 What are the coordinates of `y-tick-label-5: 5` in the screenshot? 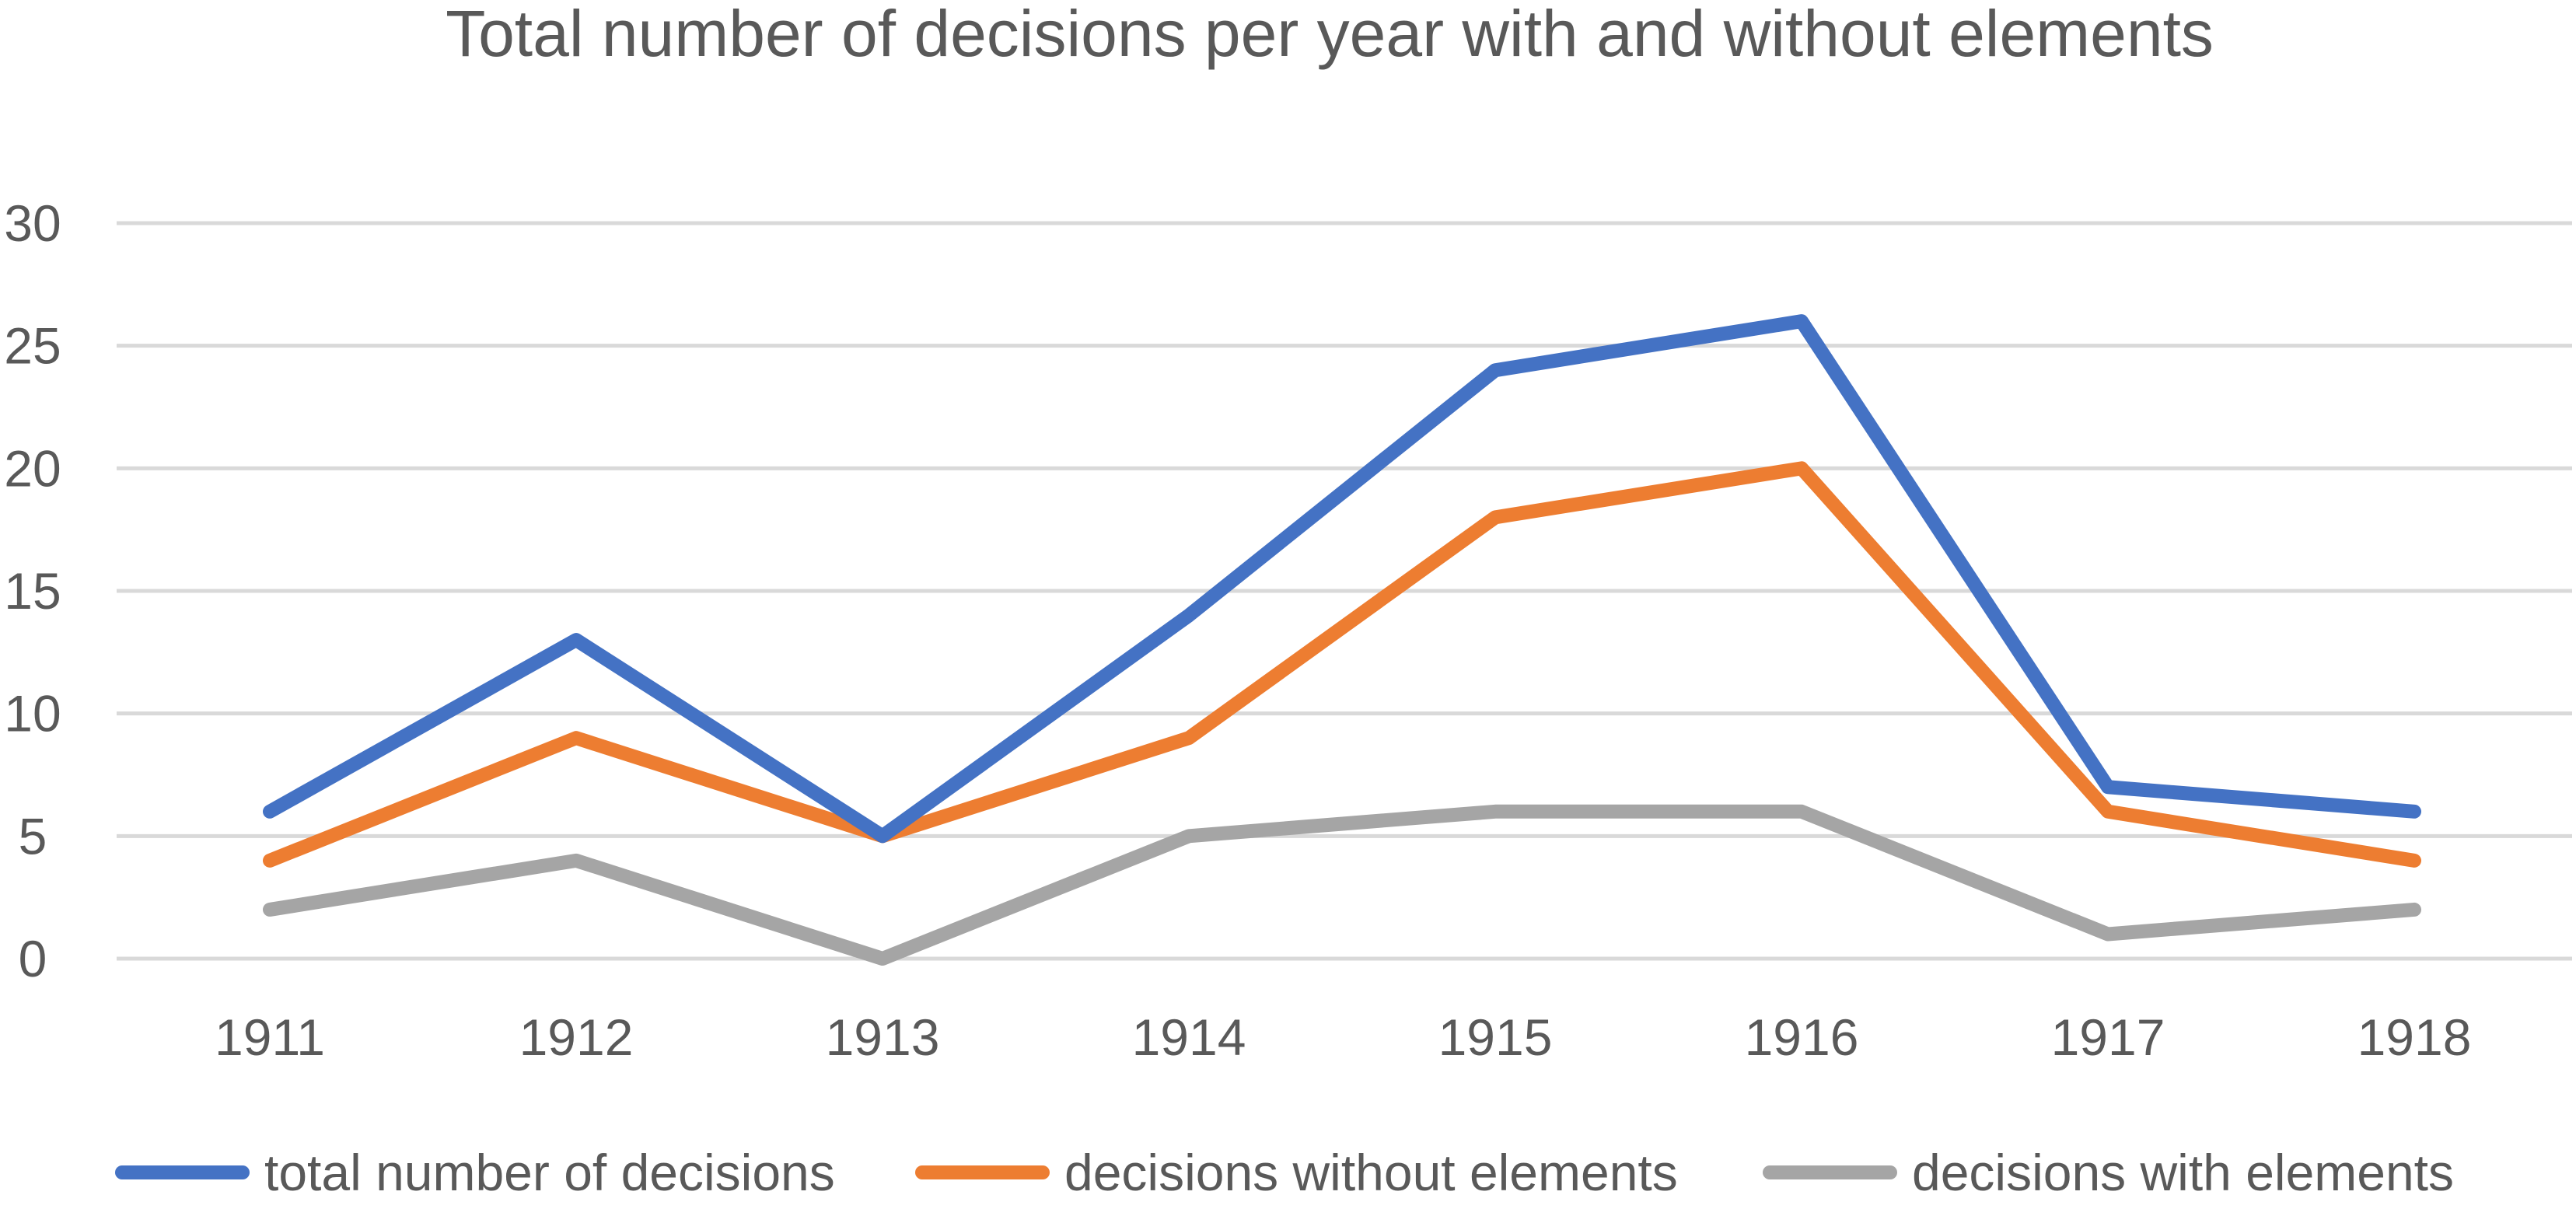 It's located at (33, 836).